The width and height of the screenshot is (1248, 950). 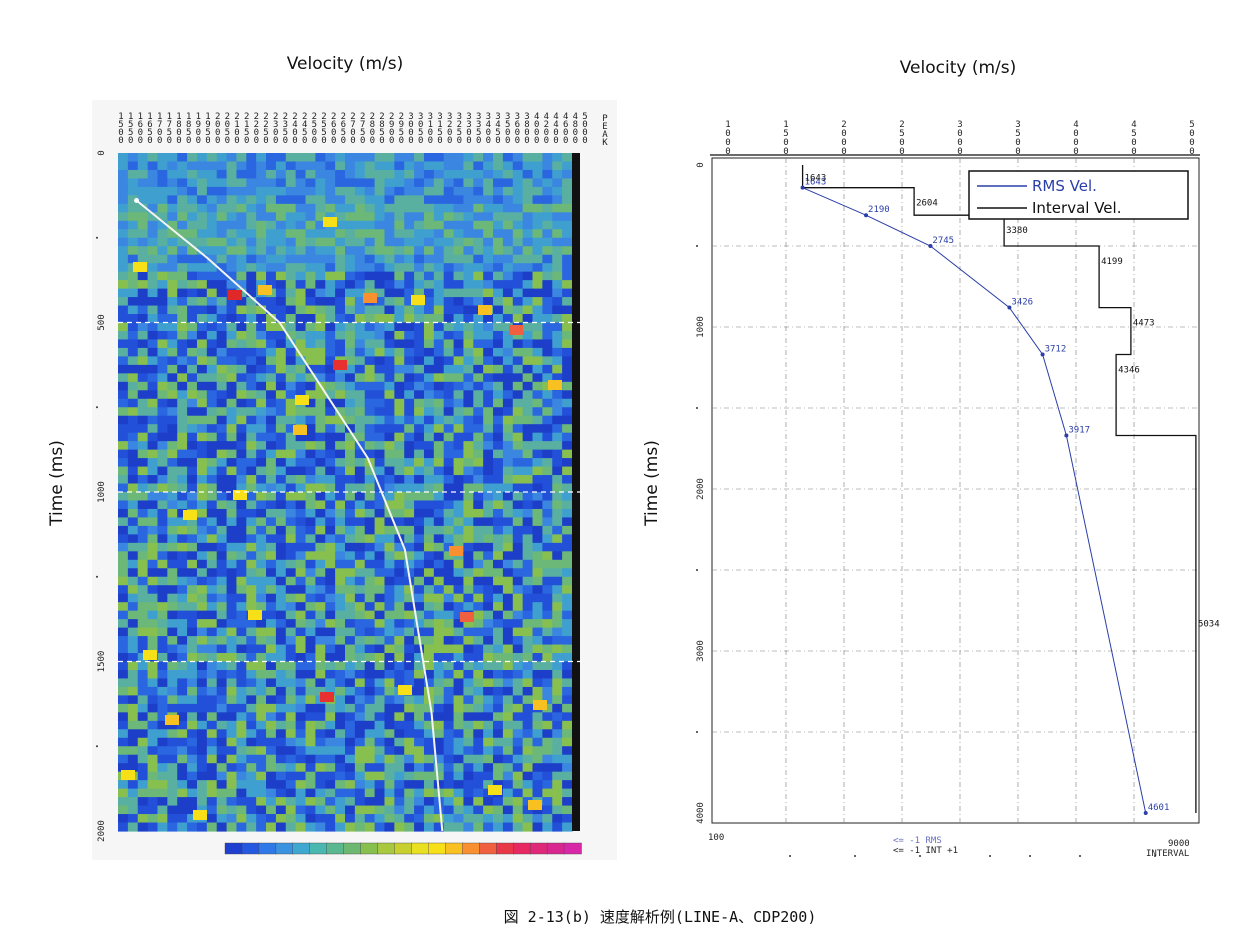 I want to click on y-tick-label: 3000, so click(x=701, y=651).